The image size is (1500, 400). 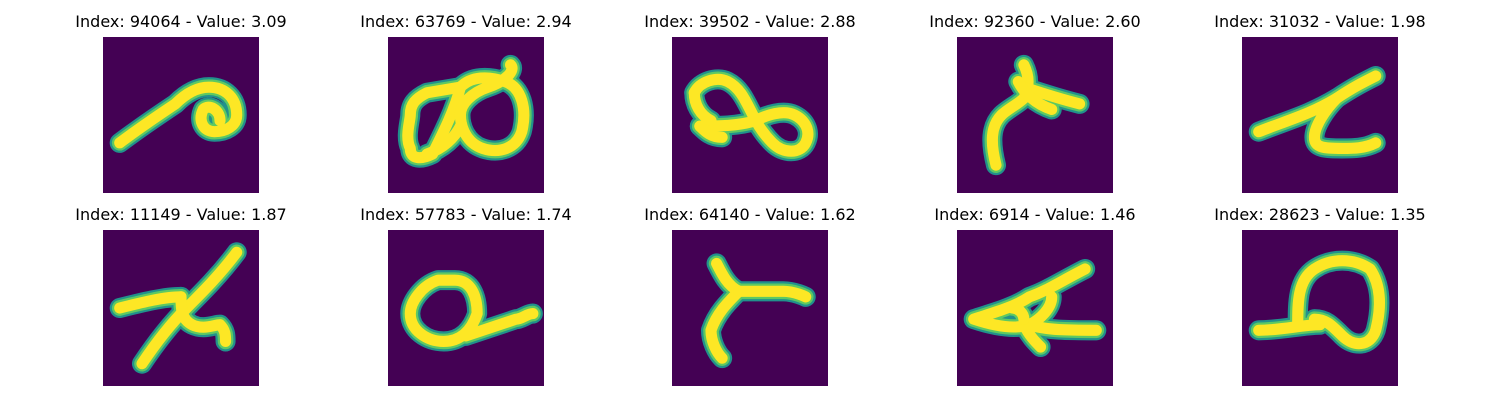 What do you see at coordinates (466, 214) in the screenshot?
I see `panel-title: Index: 57783 - Value: 1.74` at bounding box center [466, 214].